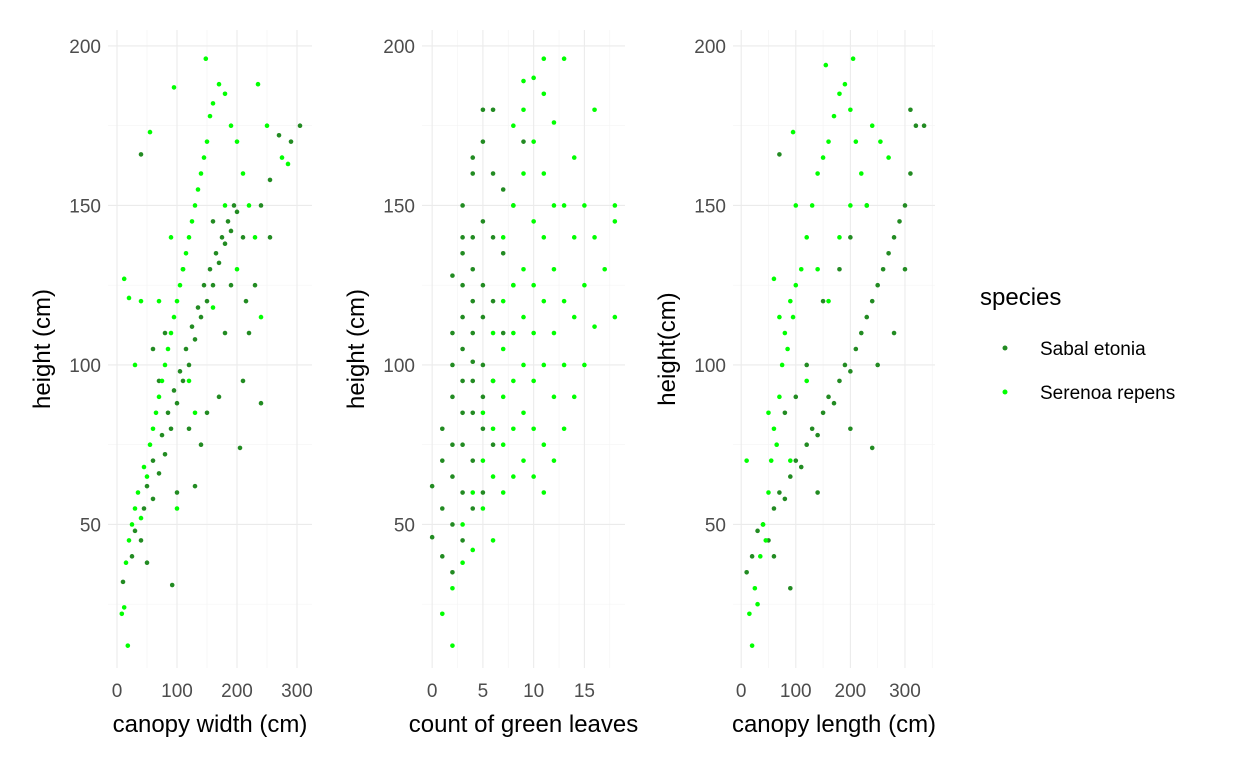 The height and width of the screenshot is (768, 1248). I want to click on x-tick-label: 10, so click(533, 691).